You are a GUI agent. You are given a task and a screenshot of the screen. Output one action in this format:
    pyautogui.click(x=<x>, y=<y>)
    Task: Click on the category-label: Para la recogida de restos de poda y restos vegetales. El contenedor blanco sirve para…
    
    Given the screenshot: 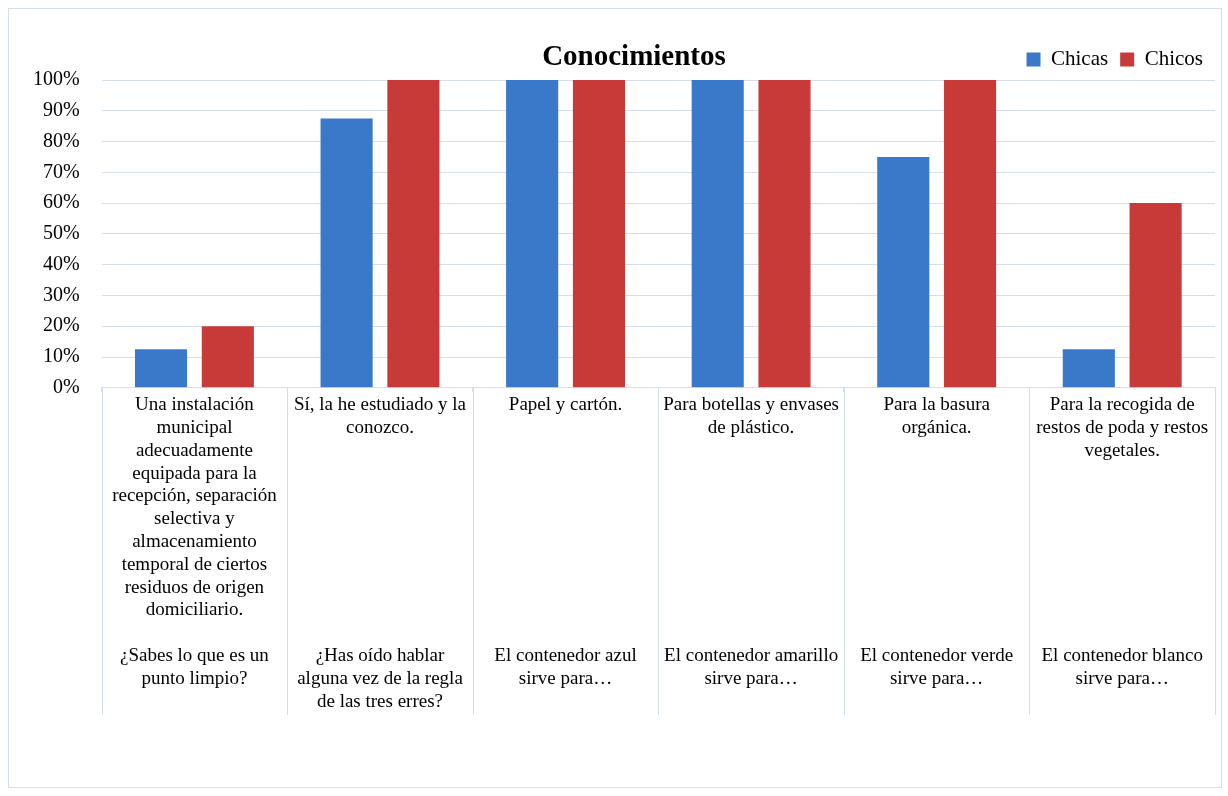 What is the action you would take?
    pyautogui.click(x=1122, y=540)
    